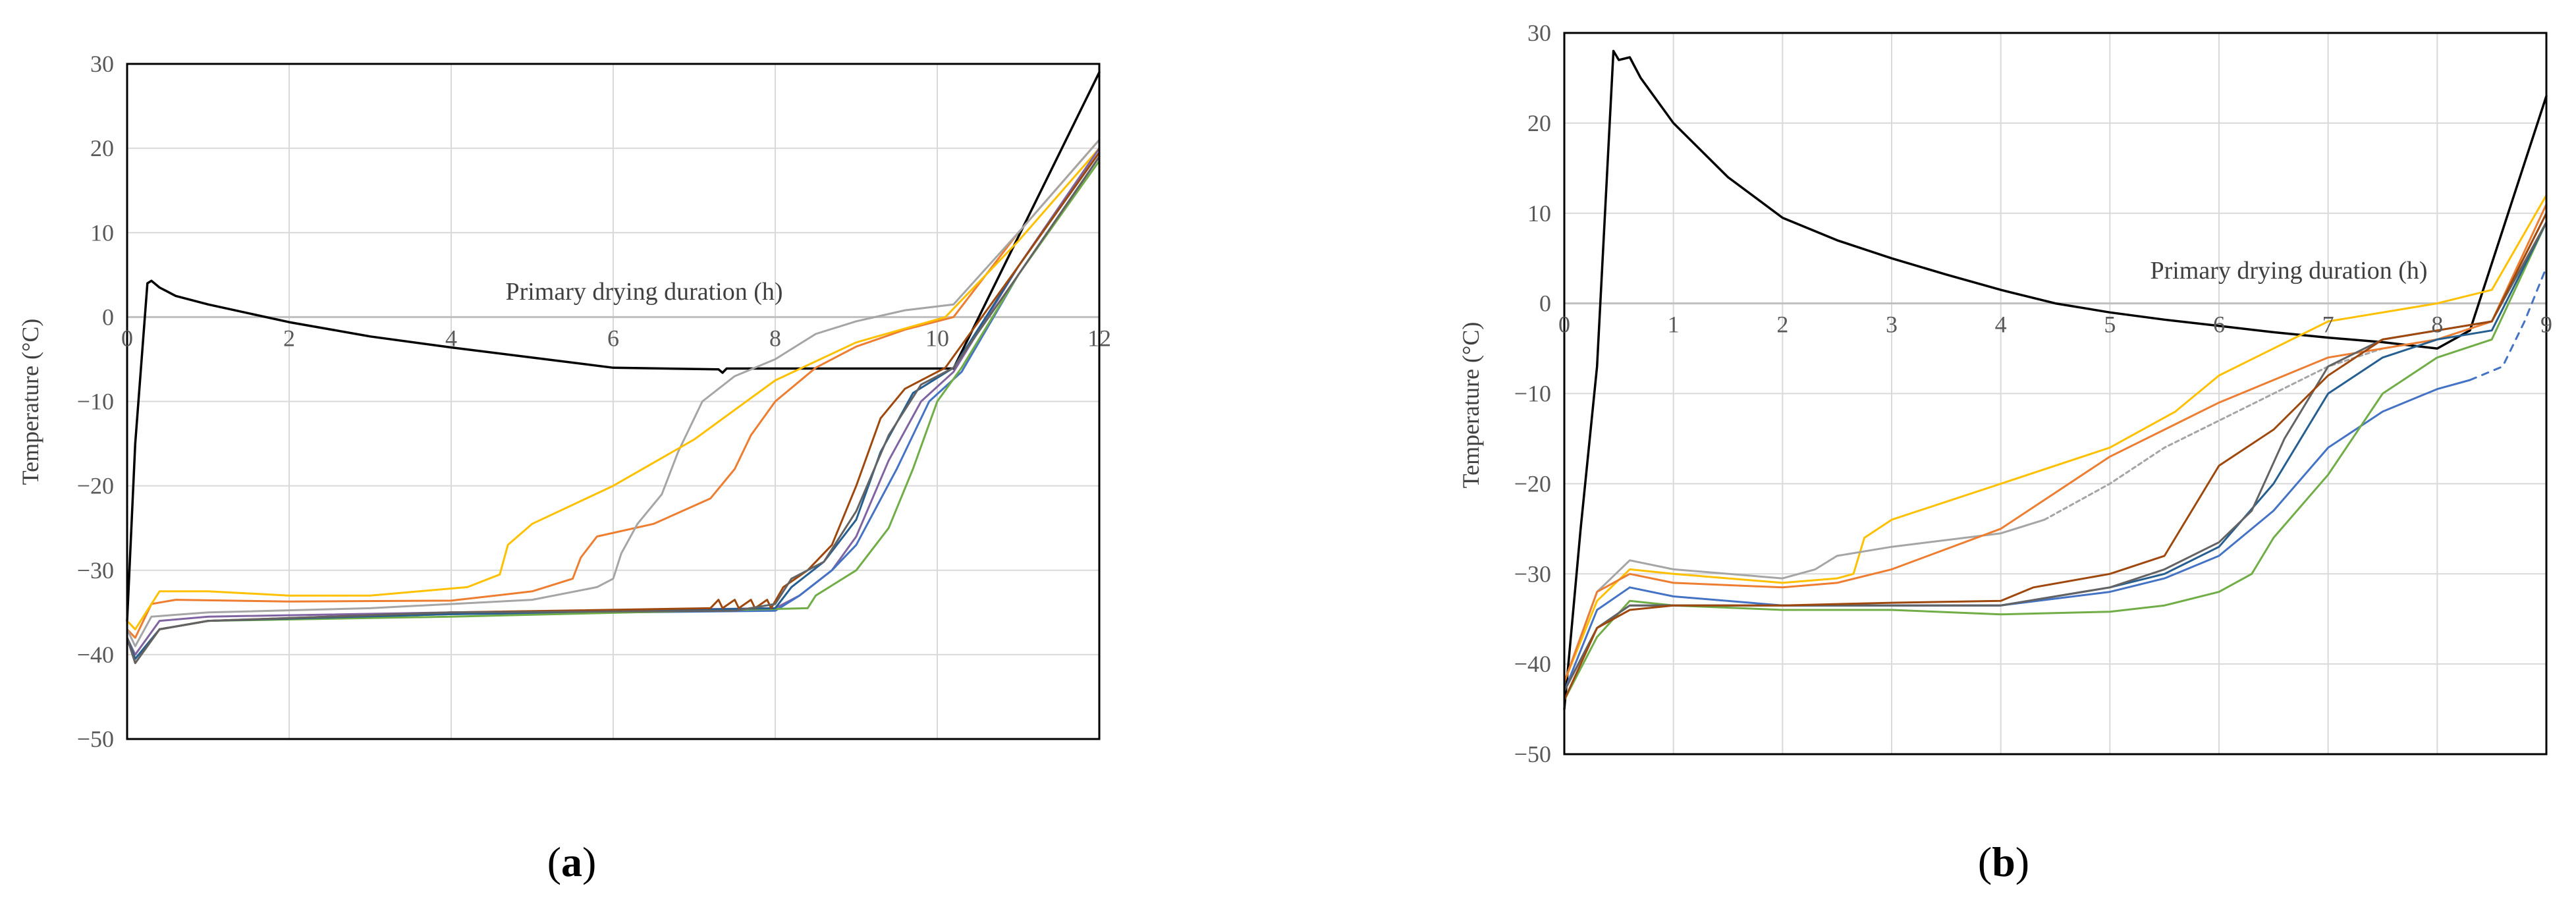 This screenshot has width=2576, height=905. I want to click on series-blue-dashed, so click(2508, 323).